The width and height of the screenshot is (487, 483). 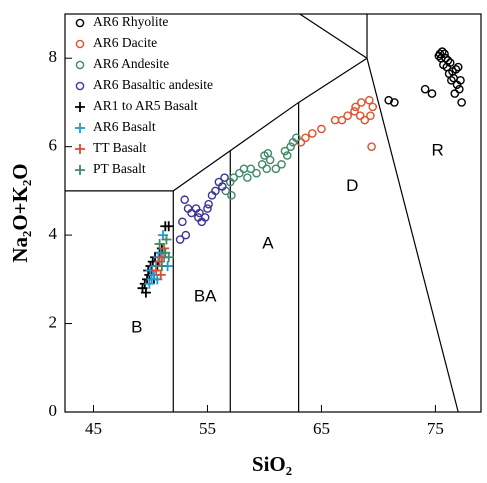 I want to click on y-tick-label: 8, so click(x=53, y=56).